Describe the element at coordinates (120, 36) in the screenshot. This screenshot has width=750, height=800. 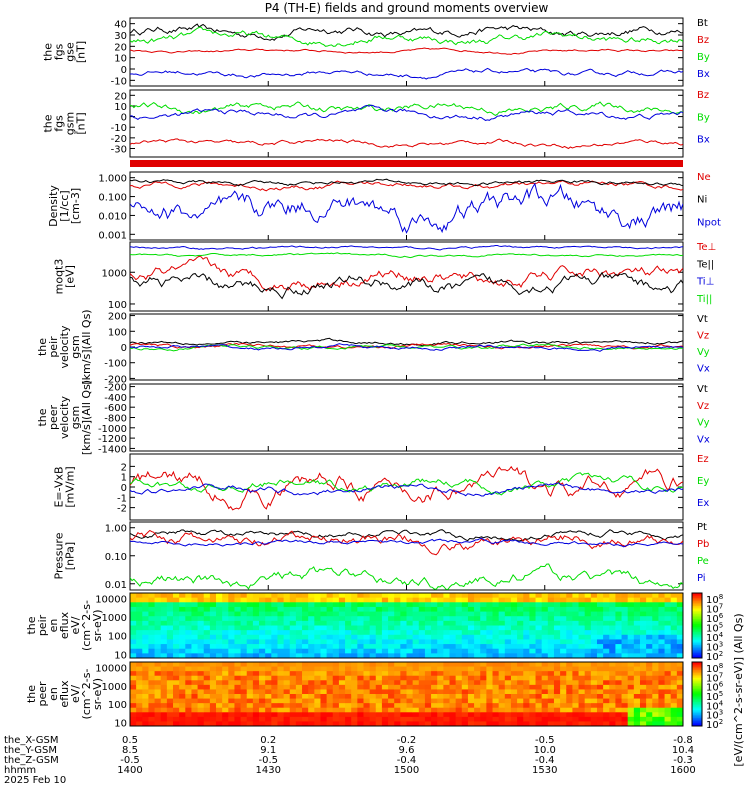
I see `y-tick-label: 30` at that location.